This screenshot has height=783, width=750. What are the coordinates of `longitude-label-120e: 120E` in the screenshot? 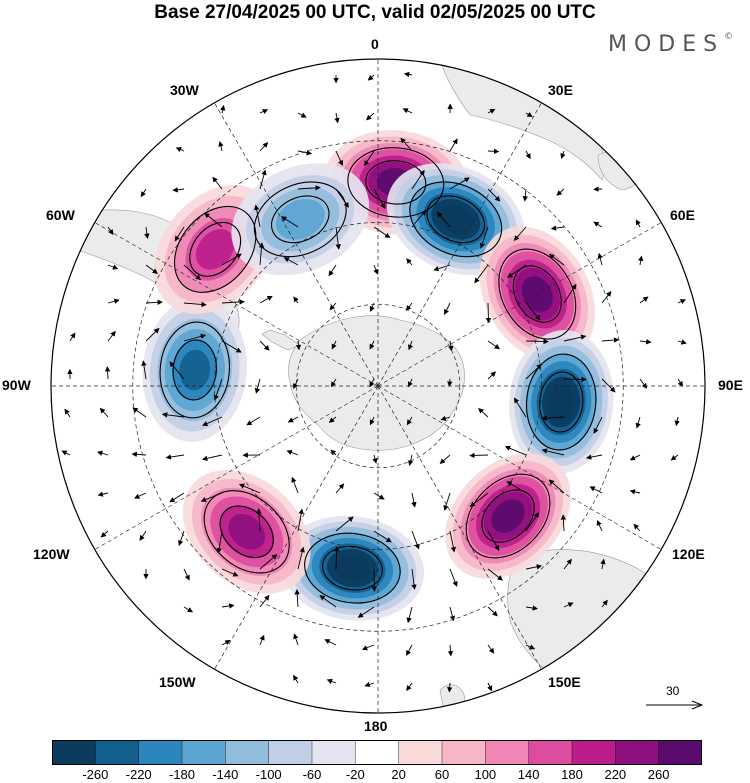 It's located at (688, 554).